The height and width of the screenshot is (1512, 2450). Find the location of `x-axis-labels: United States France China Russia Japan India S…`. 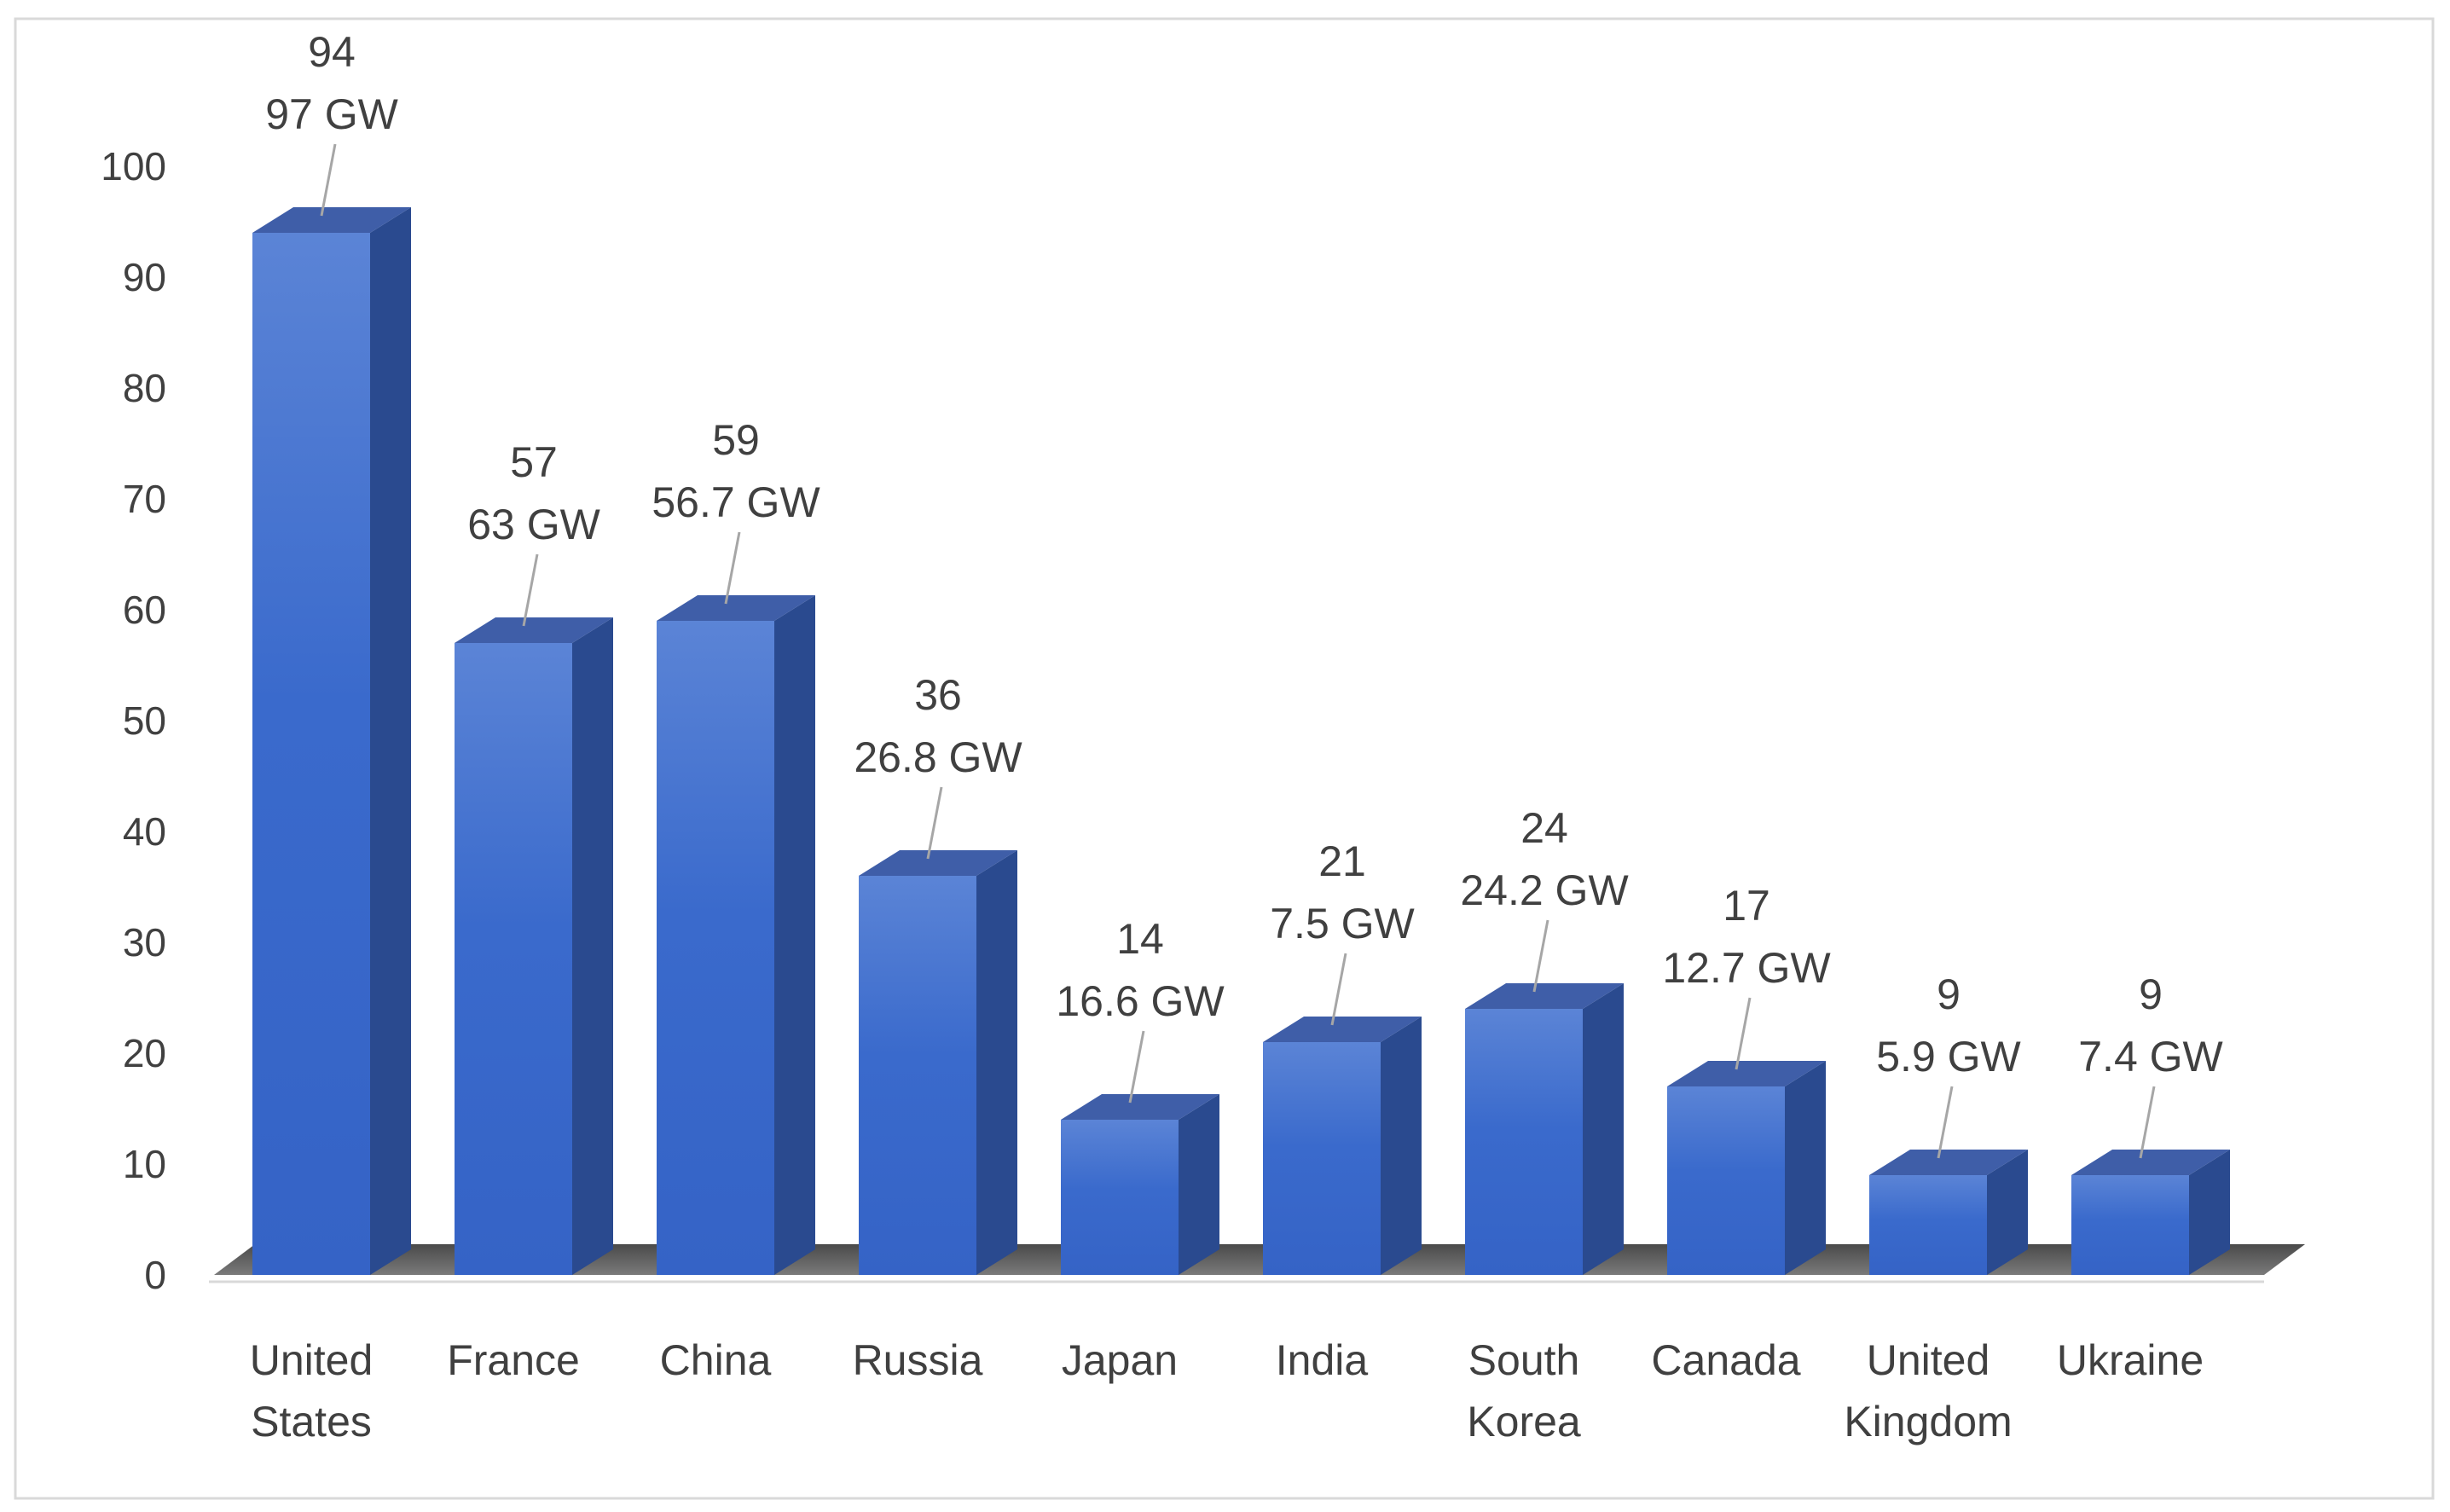

x-axis-labels: United States France China Russia Japan India S… is located at coordinates (1227, 1390).